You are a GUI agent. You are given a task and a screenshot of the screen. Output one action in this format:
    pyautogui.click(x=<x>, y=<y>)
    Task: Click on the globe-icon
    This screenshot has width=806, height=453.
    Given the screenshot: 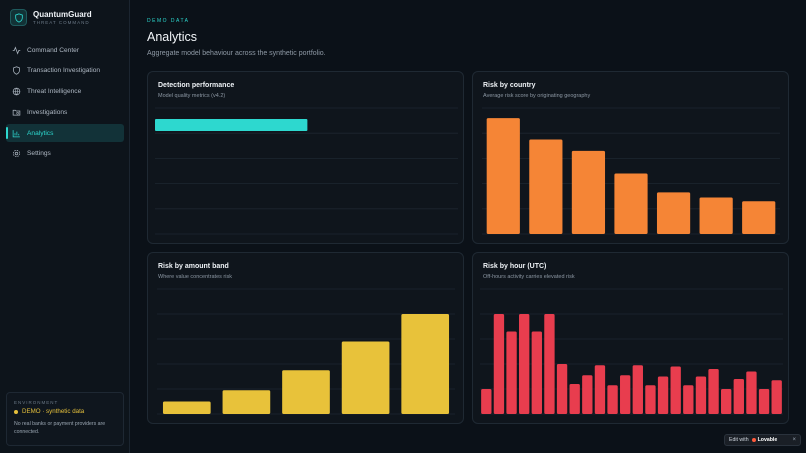 What is the action you would take?
    pyautogui.click(x=16, y=91)
    